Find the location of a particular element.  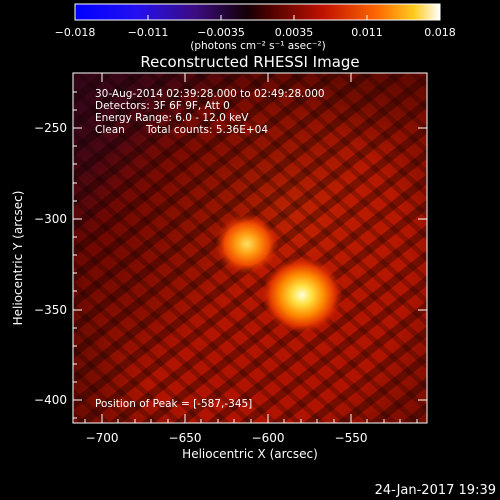

x-tick-label: −650 is located at coordinates (185, 438).